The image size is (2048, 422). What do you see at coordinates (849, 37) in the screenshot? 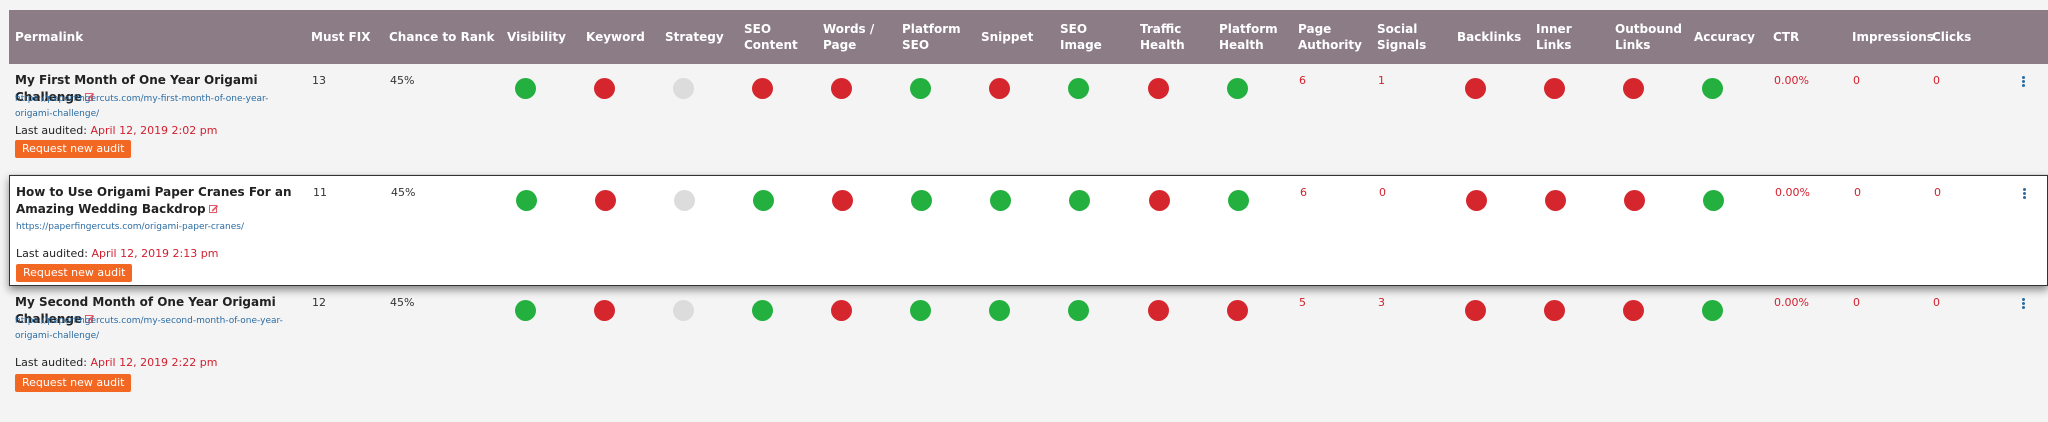
I see `column-header-label: Words / Page` at bounding box center [849, 37].